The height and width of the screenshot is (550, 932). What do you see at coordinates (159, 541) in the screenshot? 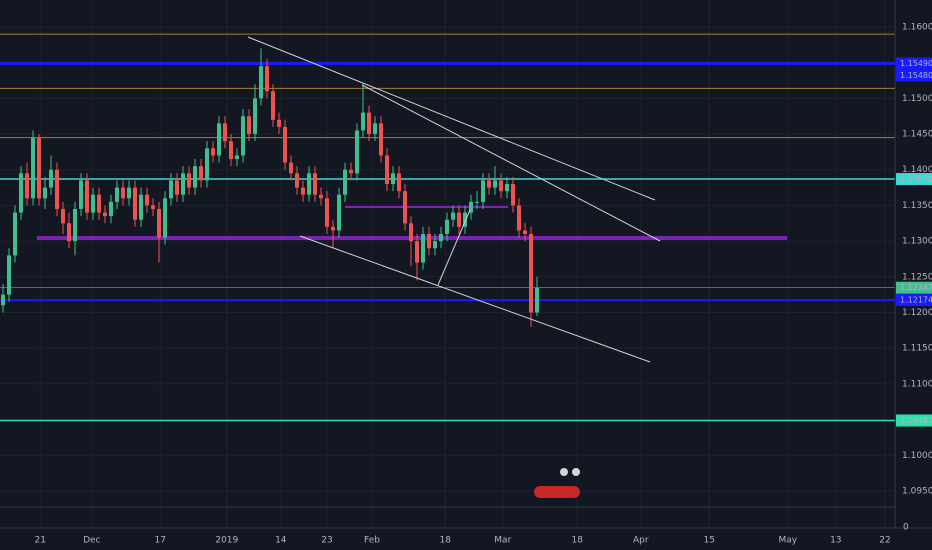
I see `x-tick-label: 17` at bounding box center [159, 541].